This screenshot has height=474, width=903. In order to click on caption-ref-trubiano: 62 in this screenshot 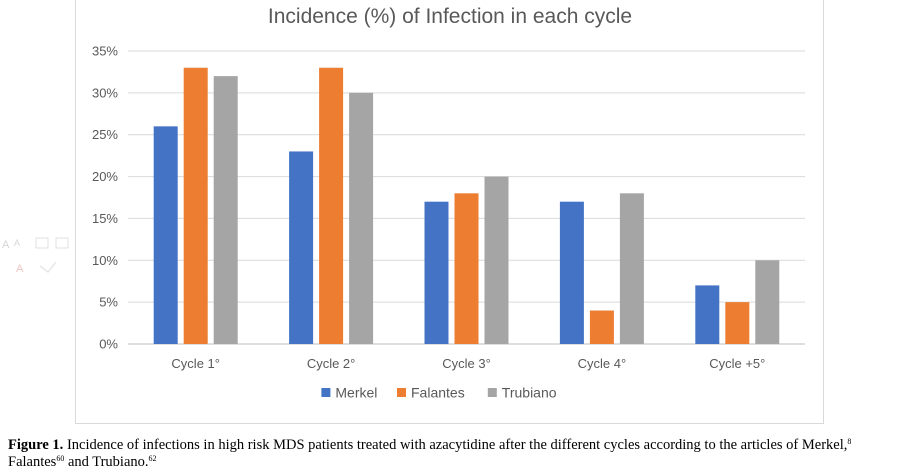, I will do `click(152, 458)`.